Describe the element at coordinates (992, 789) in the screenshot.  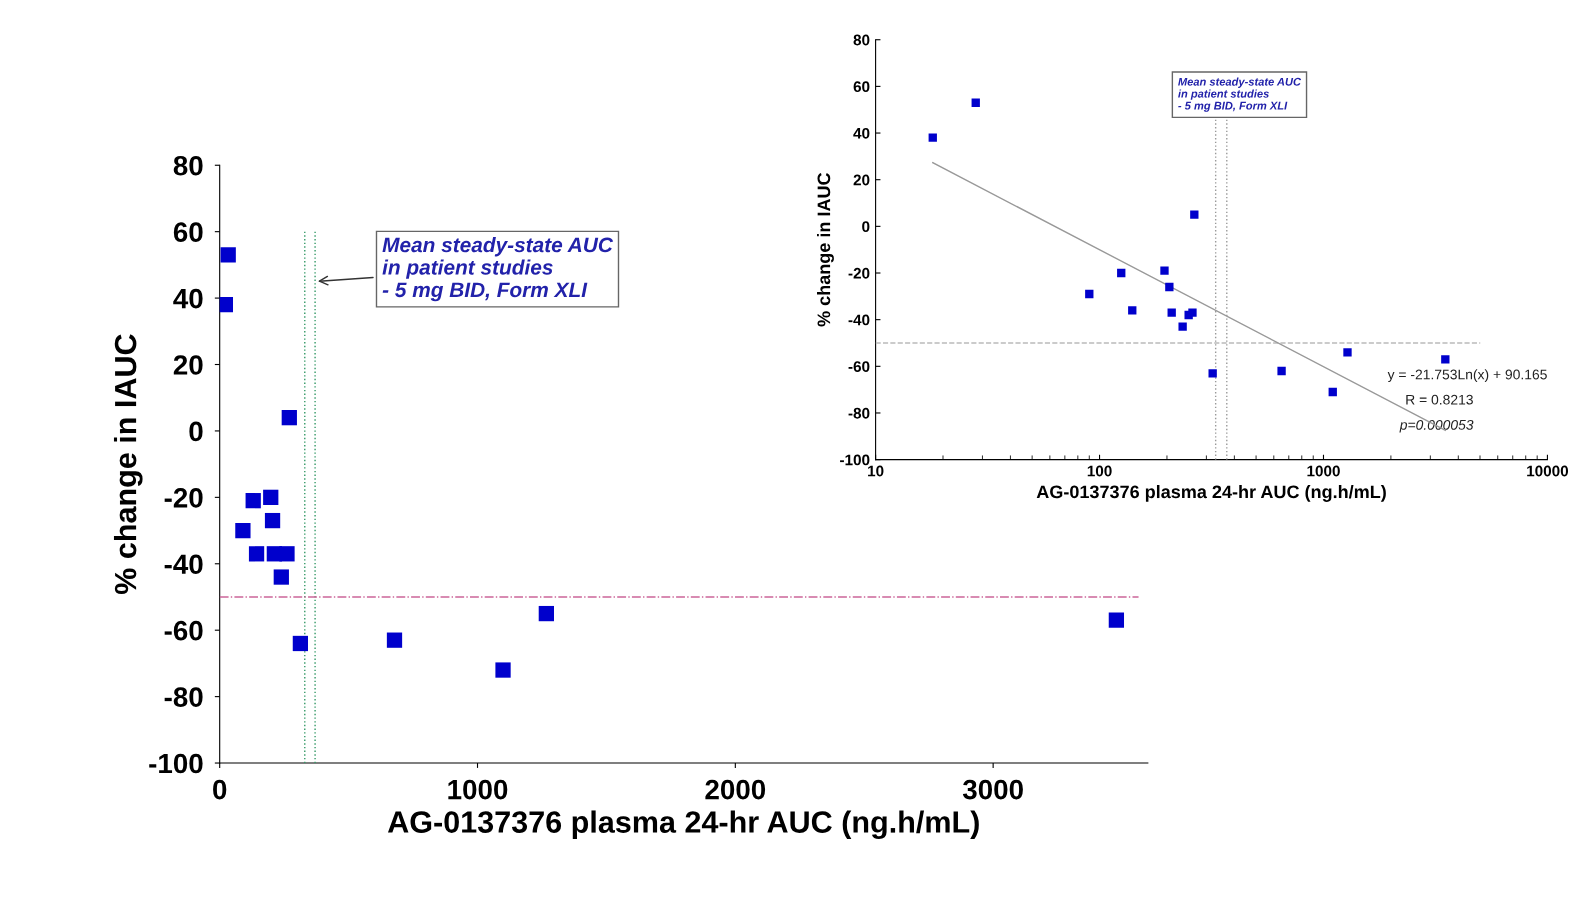
I see `x-tick-label: 3000` at that location.